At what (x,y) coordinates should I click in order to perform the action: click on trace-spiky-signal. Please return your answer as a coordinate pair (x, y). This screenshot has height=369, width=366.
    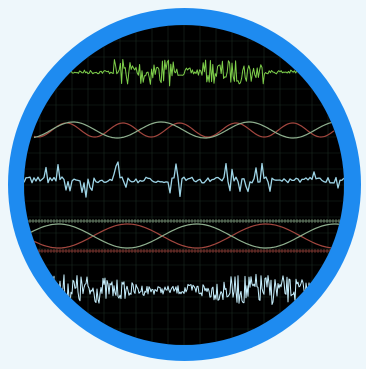
    Looking at the image, I should click on (184, 179).